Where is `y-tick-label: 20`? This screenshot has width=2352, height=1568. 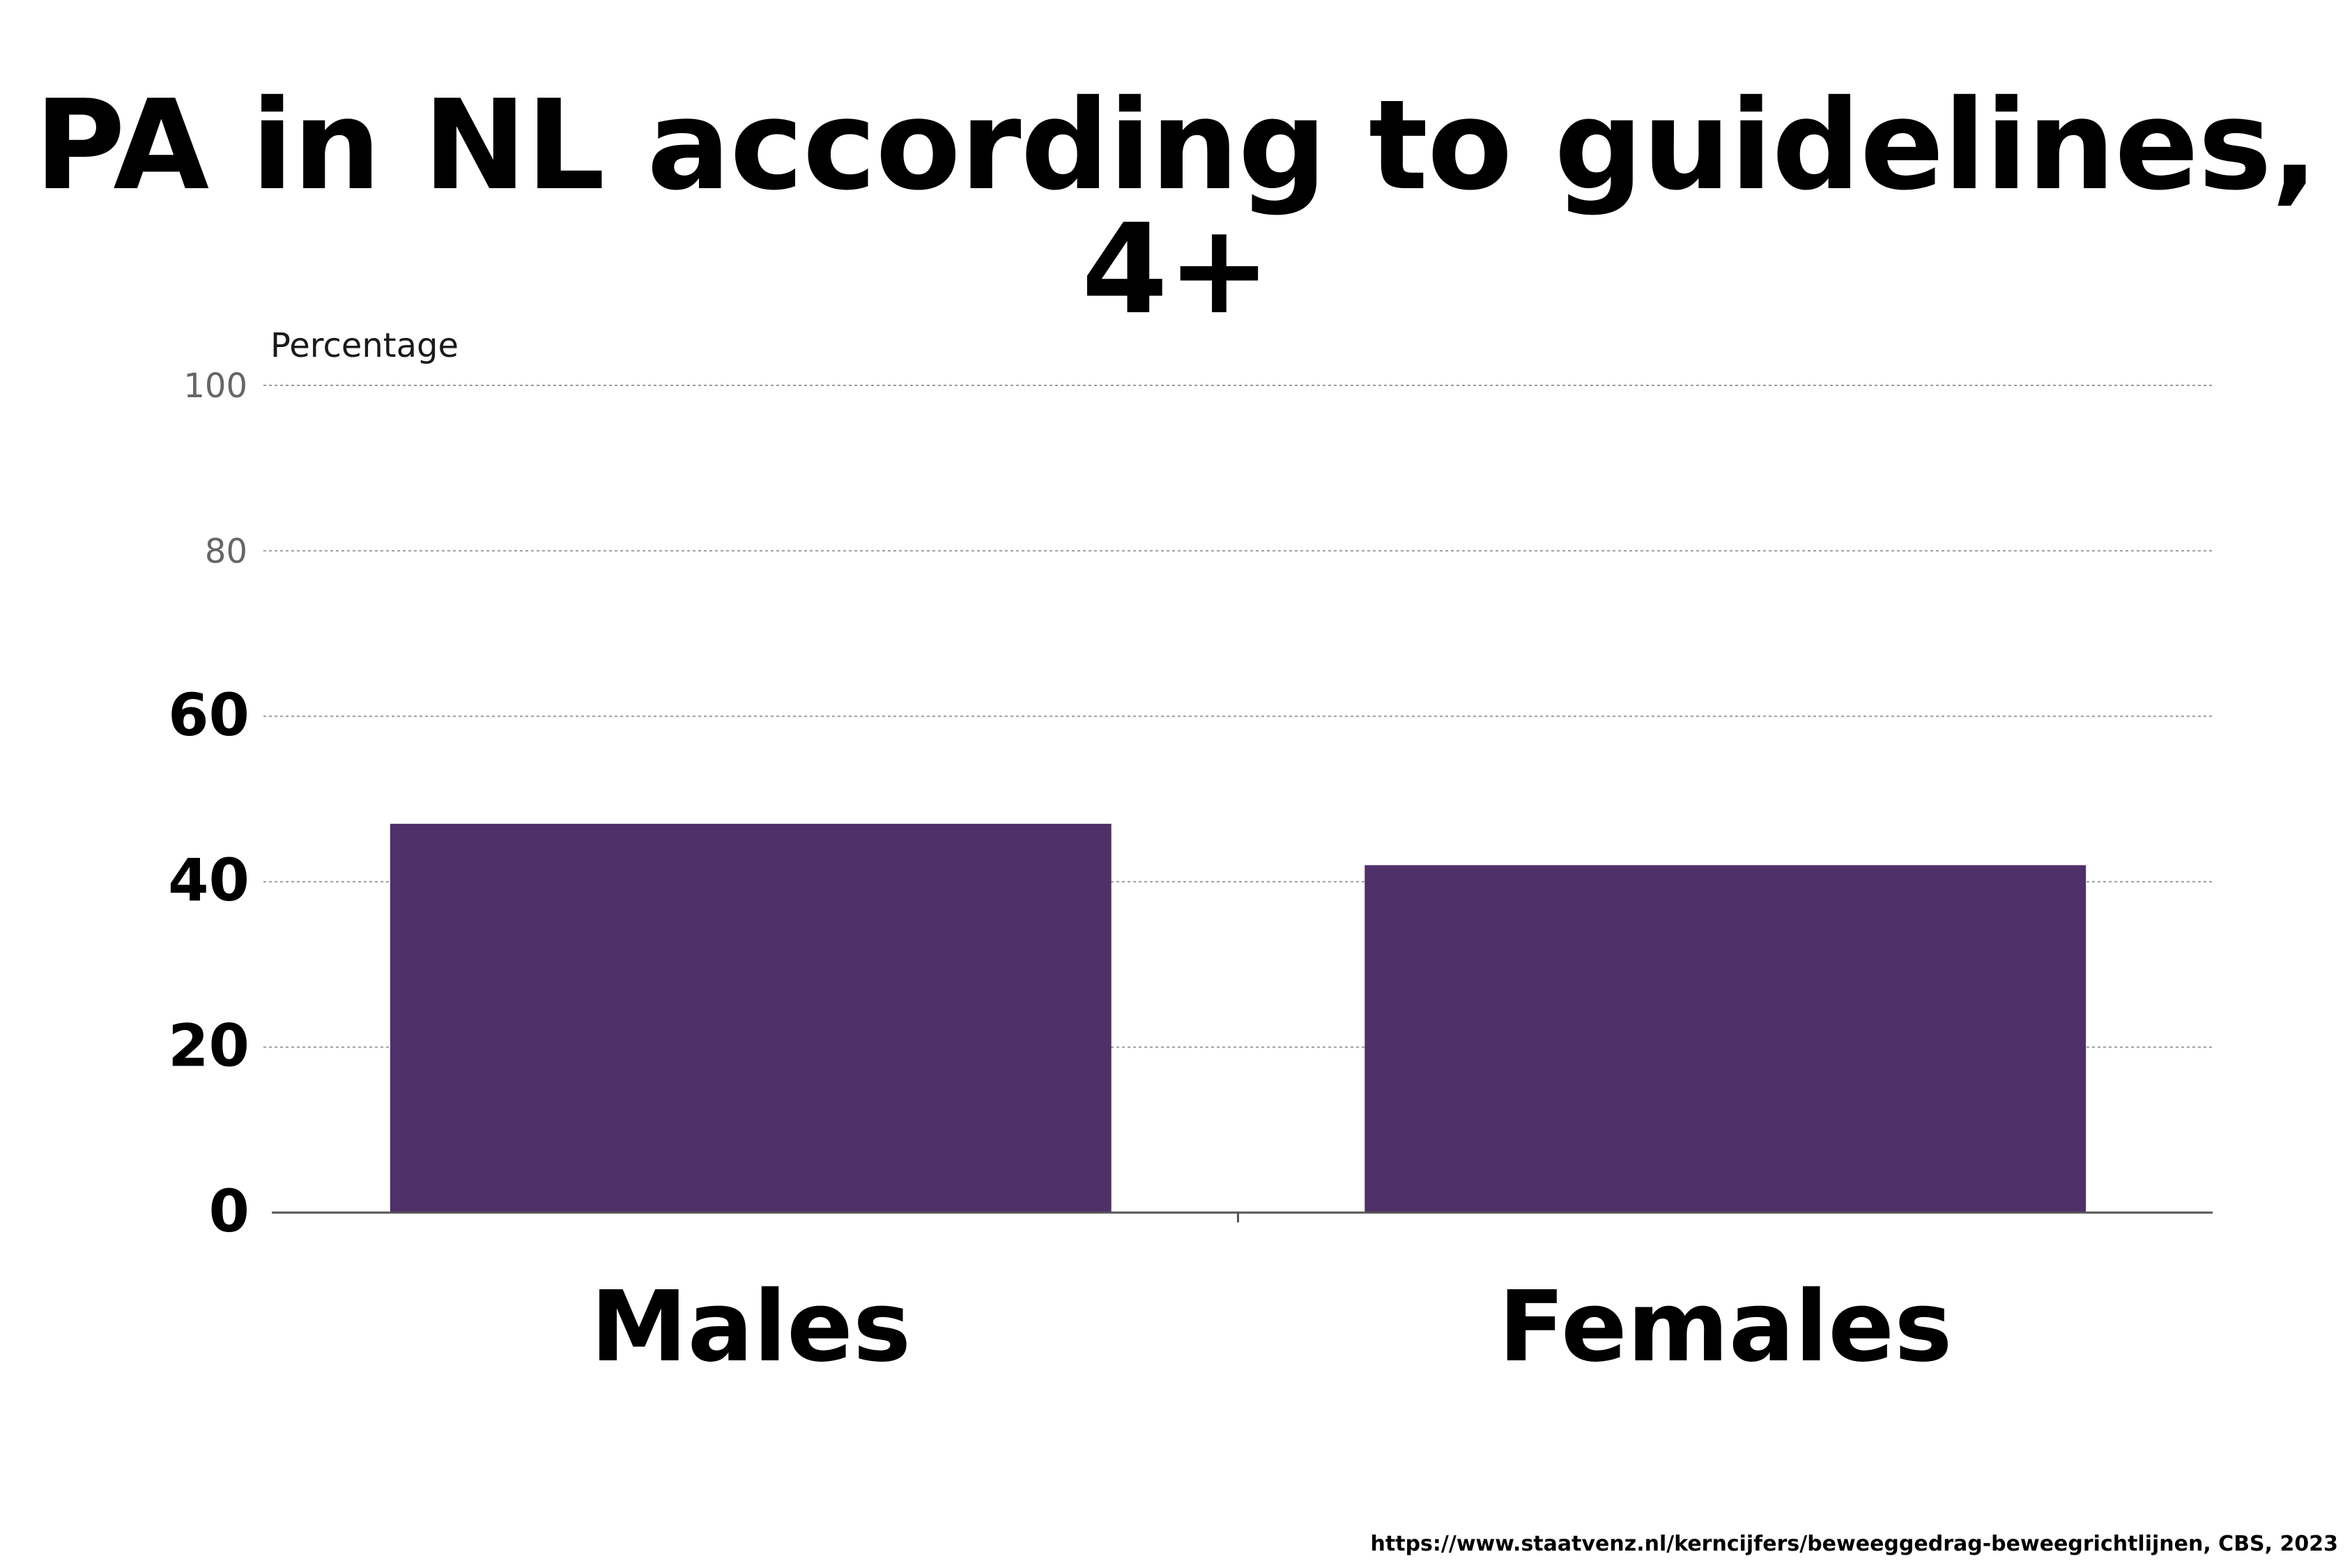
y-tick-label: 20 is located at coordinates (208, 1046).